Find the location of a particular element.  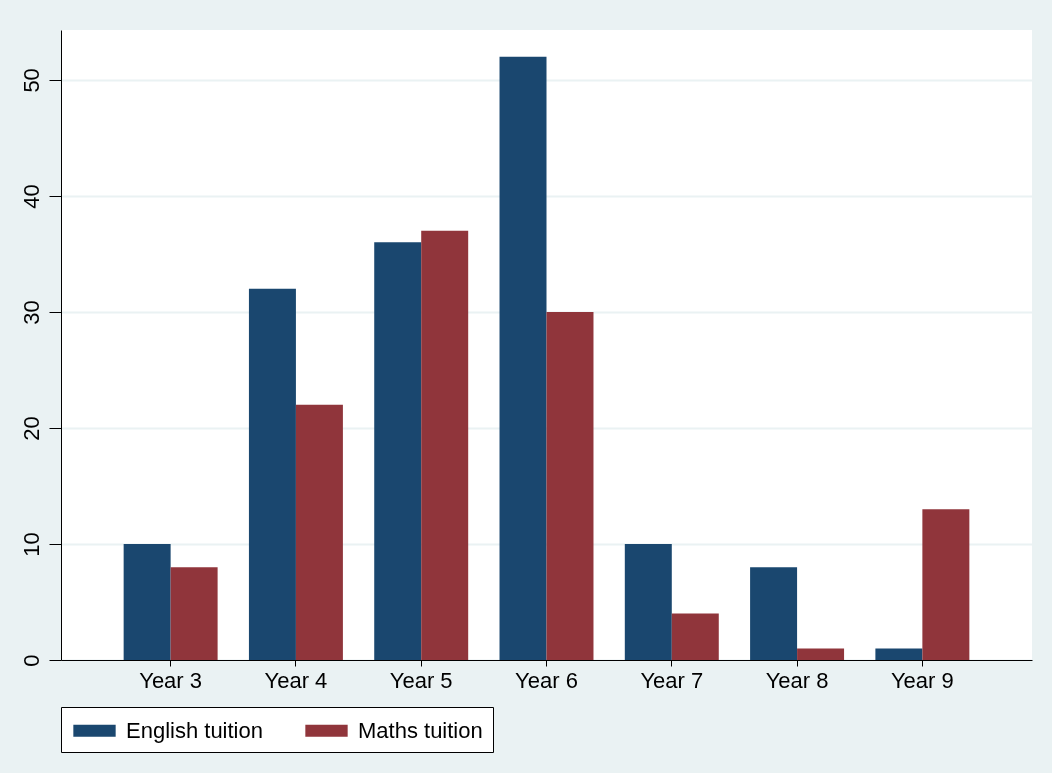

x-tick-label: Year 7 is located at coordinates (672, 680).